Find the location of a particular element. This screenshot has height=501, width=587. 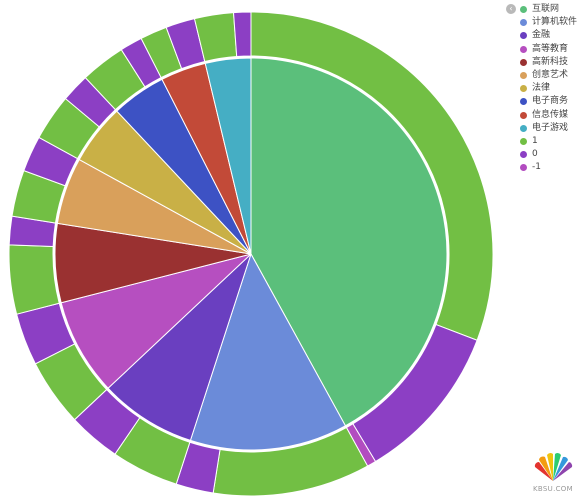

legend-item: 计算机软件 is located at coordinates (553, 22).